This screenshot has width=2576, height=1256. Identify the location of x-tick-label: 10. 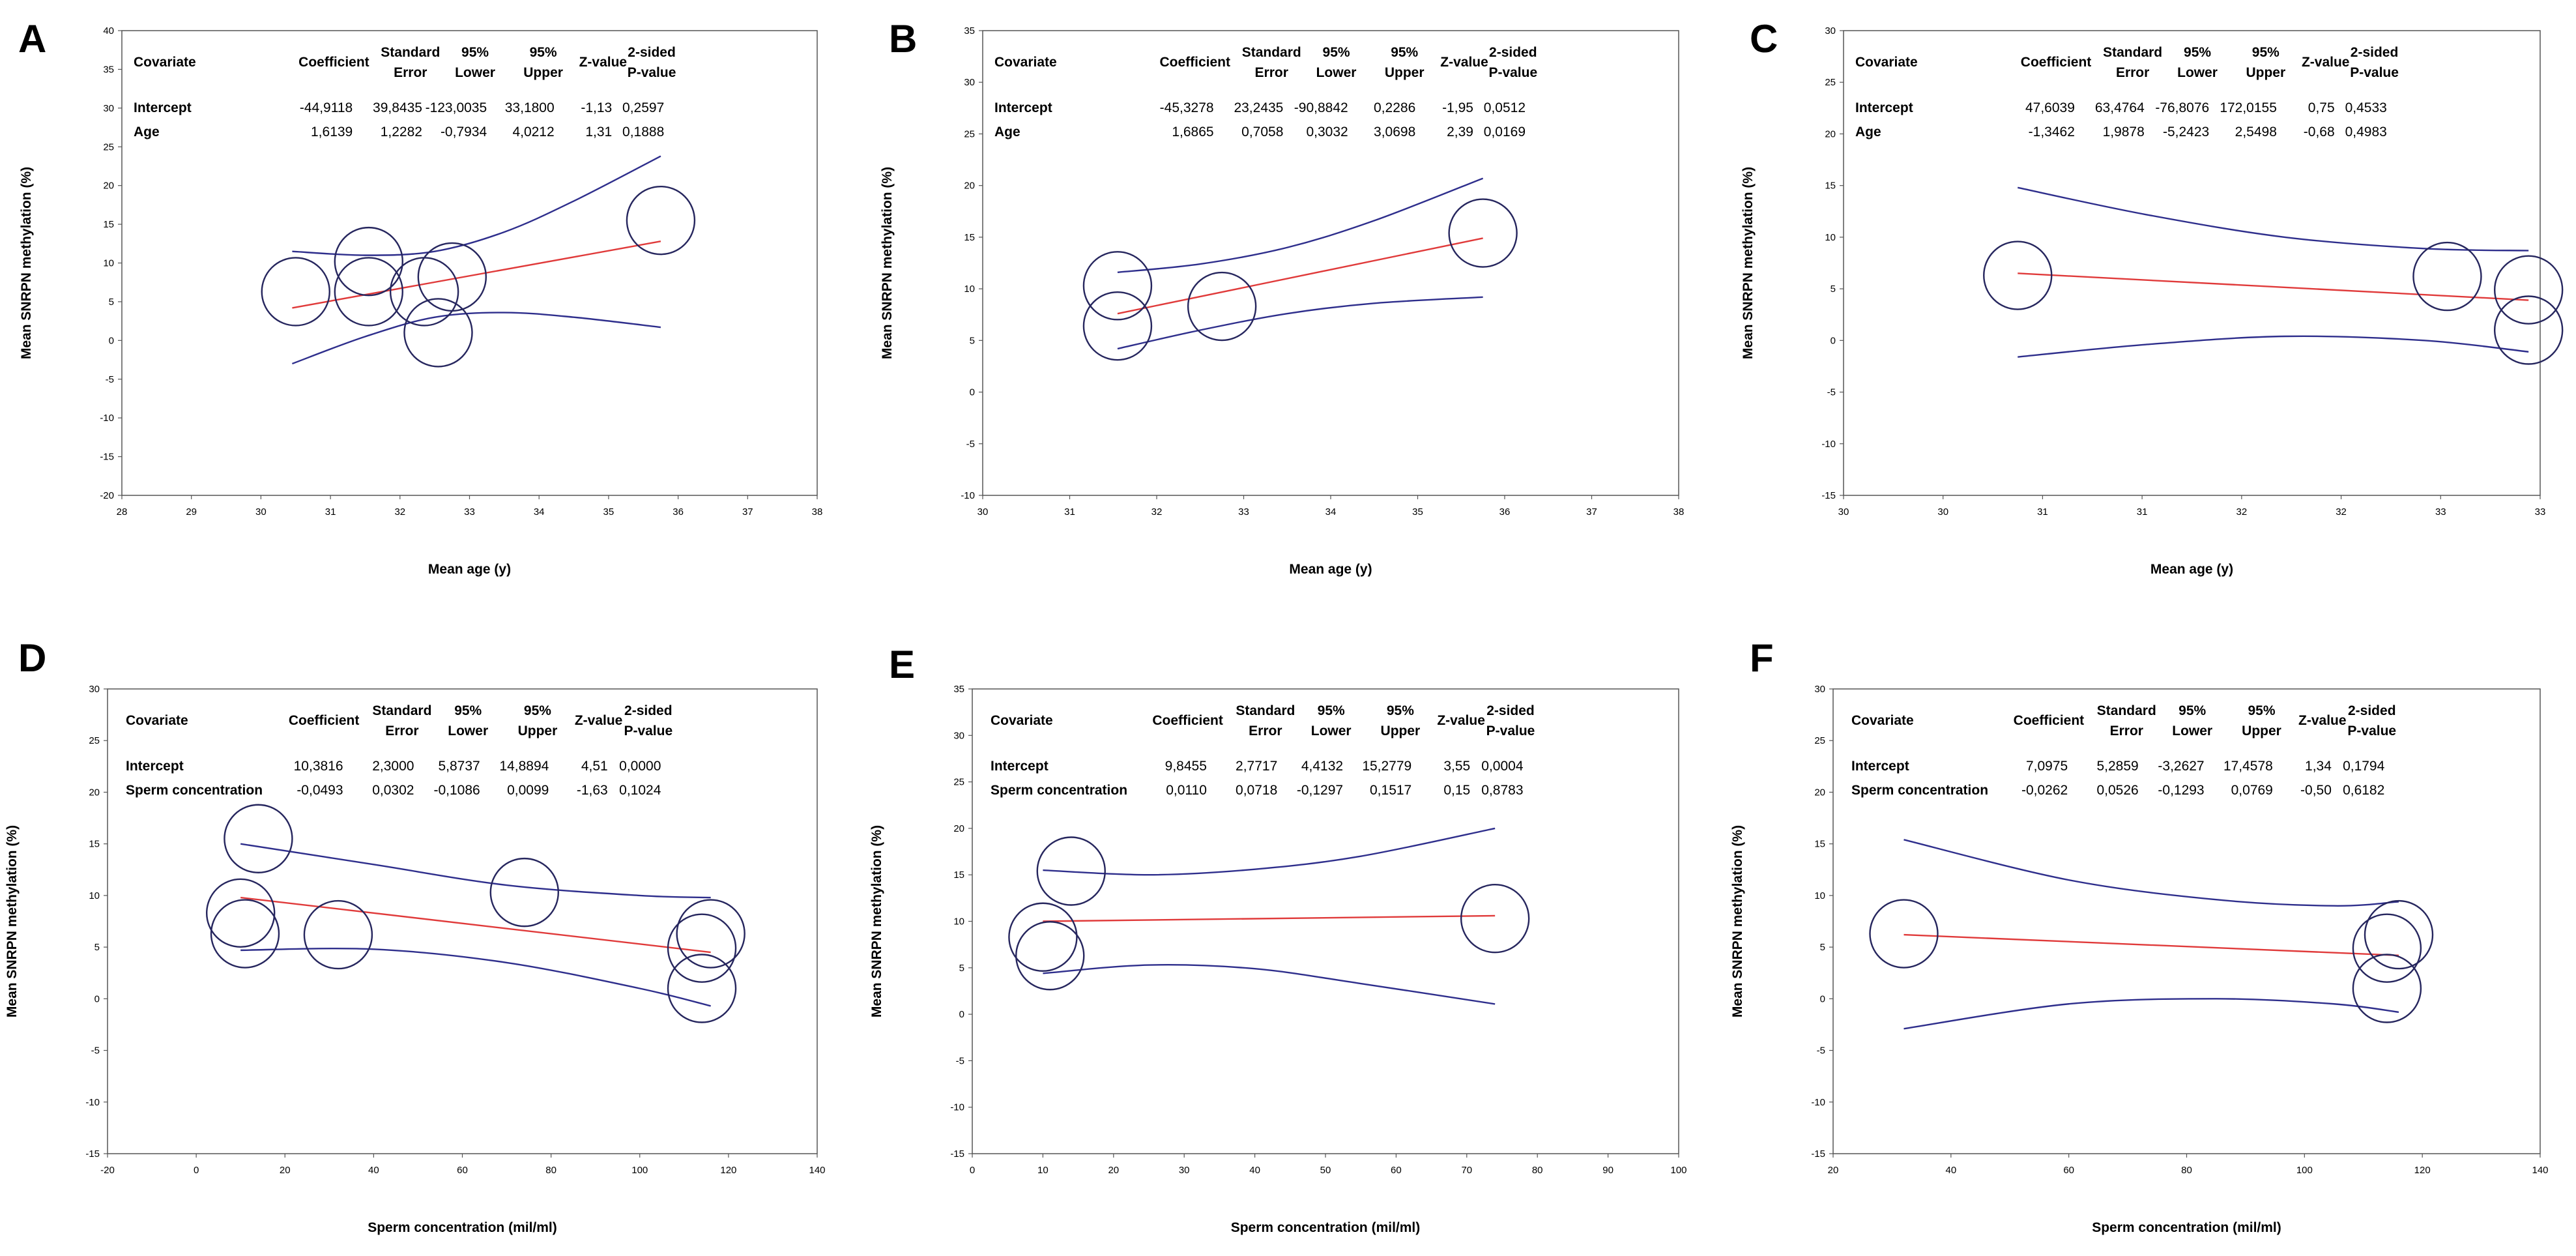
(1043, 1170).